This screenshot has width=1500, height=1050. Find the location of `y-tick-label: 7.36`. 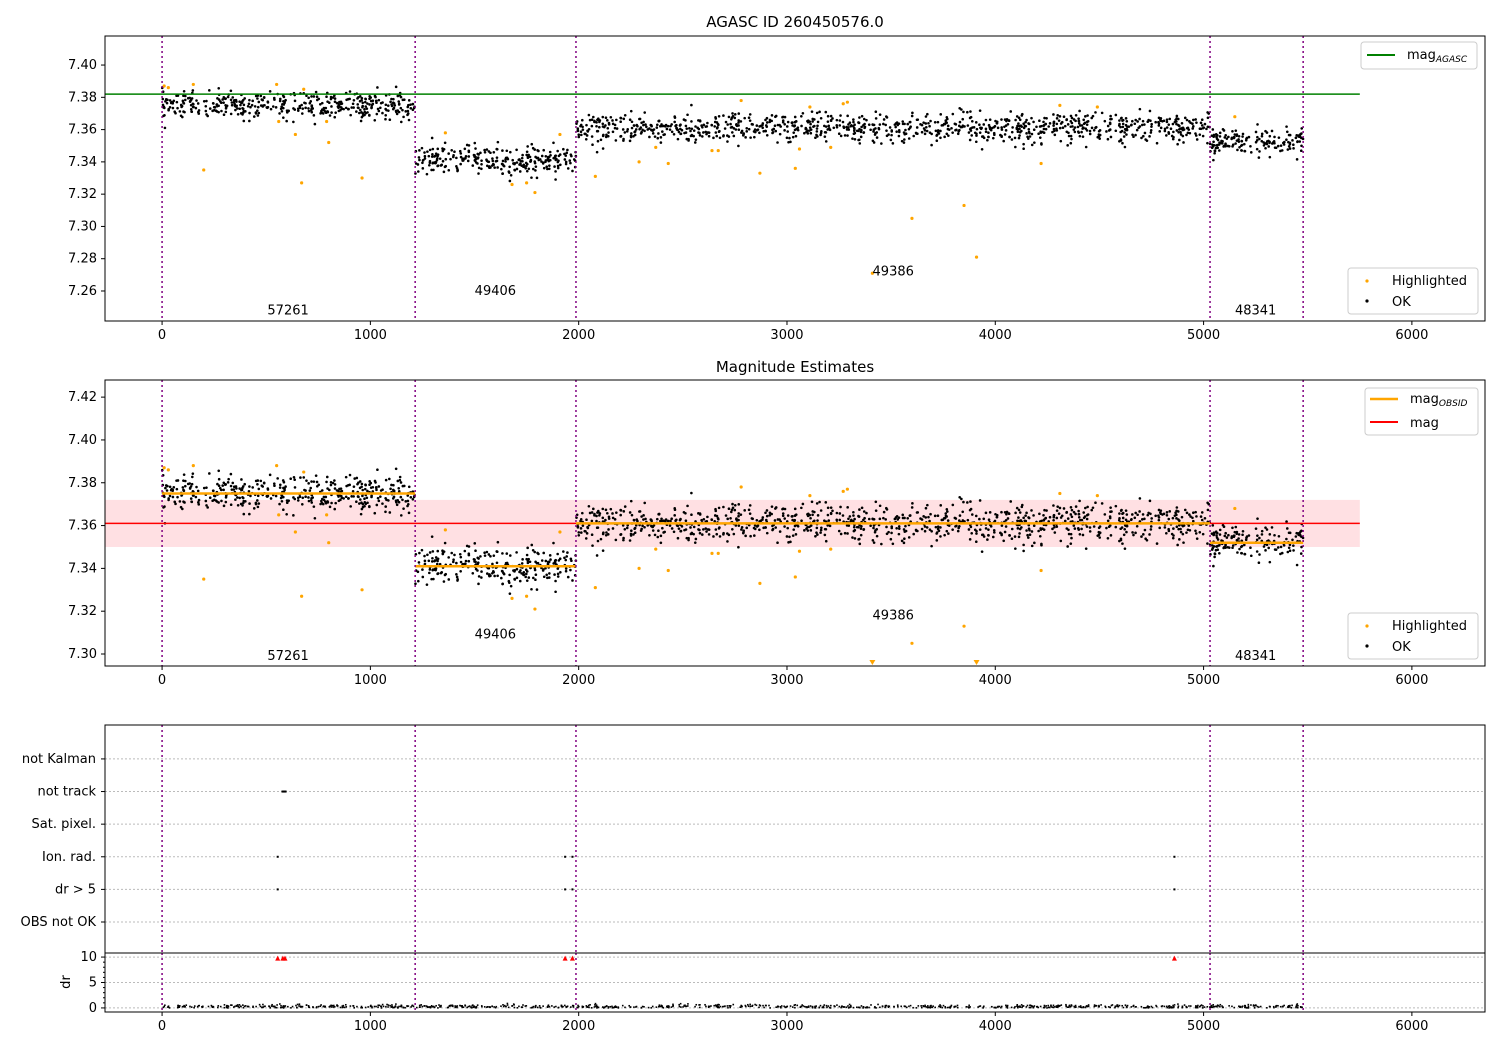

y-tick-label: 7.36 is located at coordinates (82, 130).